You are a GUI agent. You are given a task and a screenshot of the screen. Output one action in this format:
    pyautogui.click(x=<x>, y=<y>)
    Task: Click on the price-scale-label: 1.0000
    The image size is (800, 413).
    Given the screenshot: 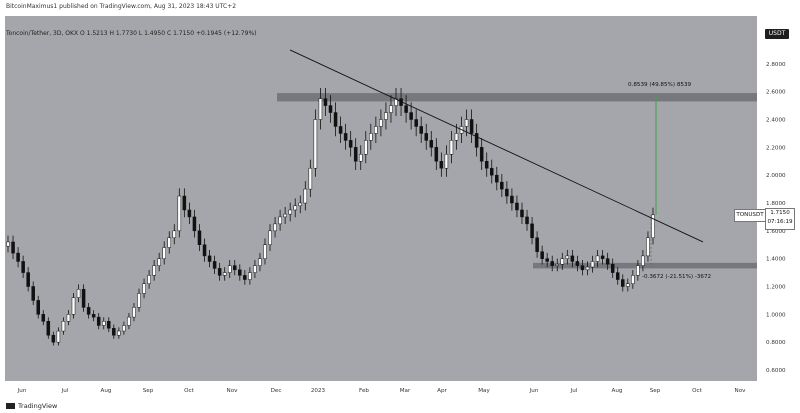 What is the action you would take?
    pyautogui.click(x=776, y=315)
    